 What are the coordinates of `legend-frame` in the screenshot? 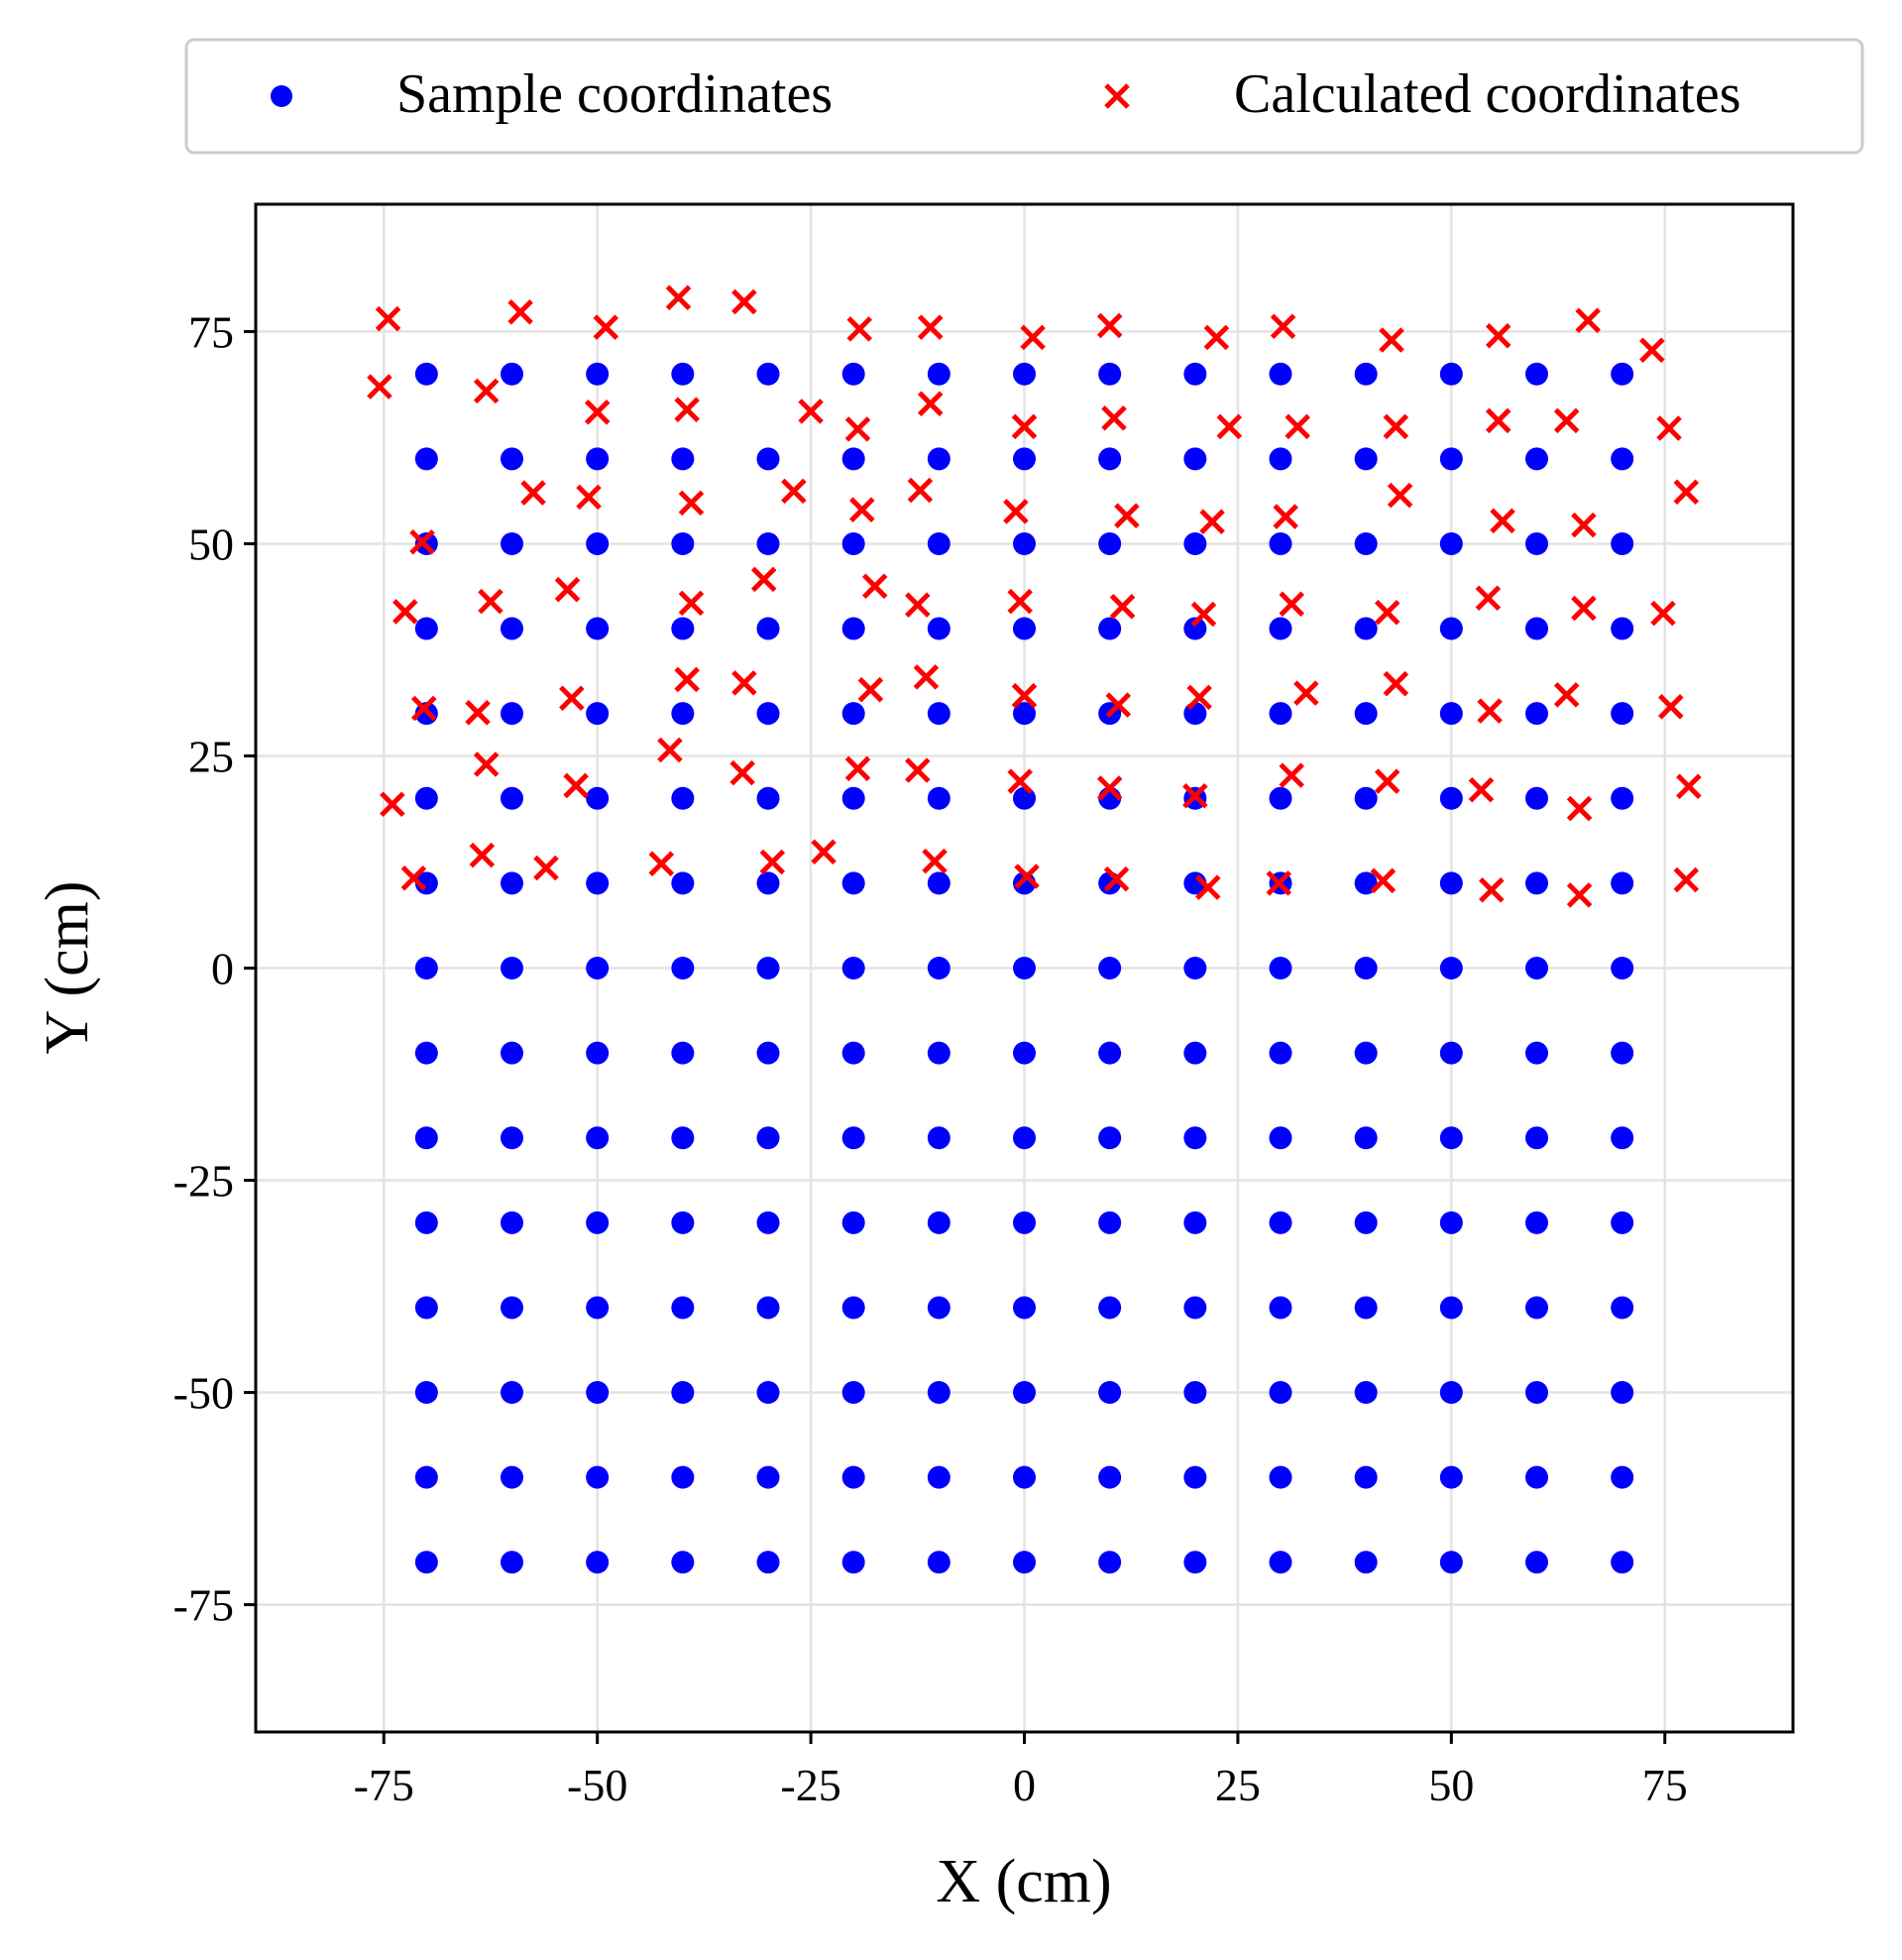 It's located at (1024, 96).